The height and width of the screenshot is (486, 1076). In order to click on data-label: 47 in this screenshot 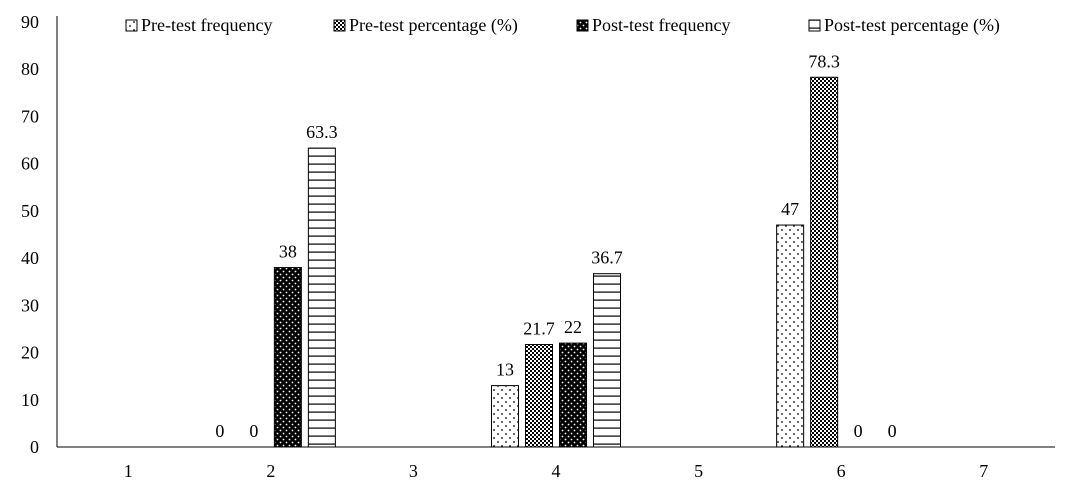, I will do `click(790, 209)`.